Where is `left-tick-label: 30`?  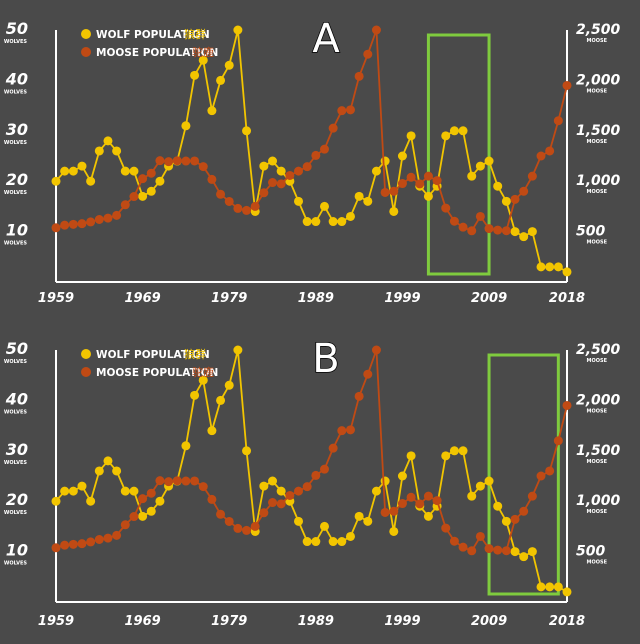 left-tick-label: 30 is located at coordinates (17, 129).